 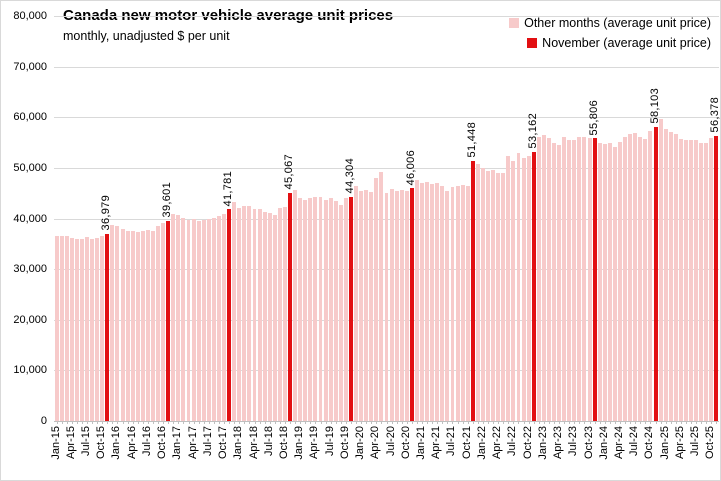 What do you see at coordinates (386, 168) in the screenshot?
I see `gridline` at bounding box center [386, 168].